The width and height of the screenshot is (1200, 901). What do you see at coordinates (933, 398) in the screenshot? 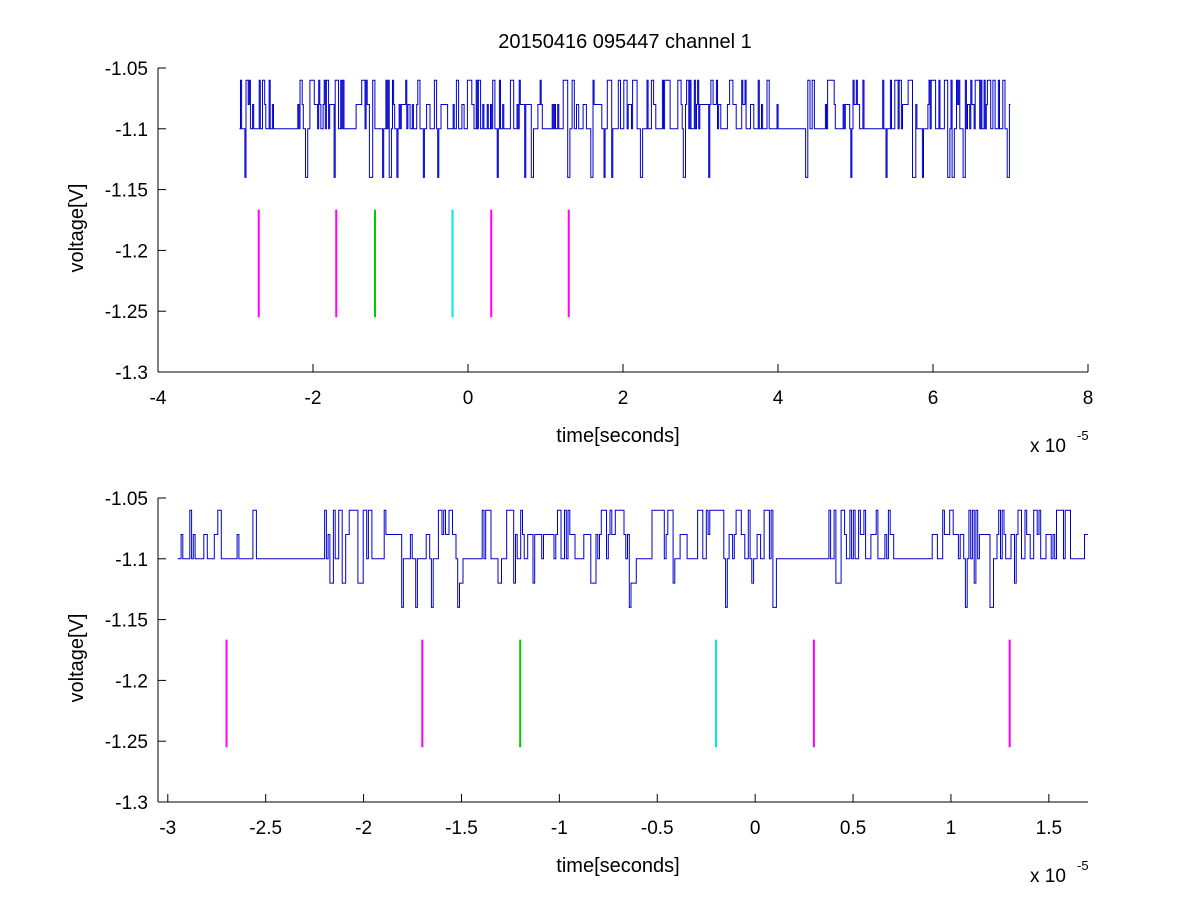
I see `x-tick-label: 6` at bounding box center [933, 398].